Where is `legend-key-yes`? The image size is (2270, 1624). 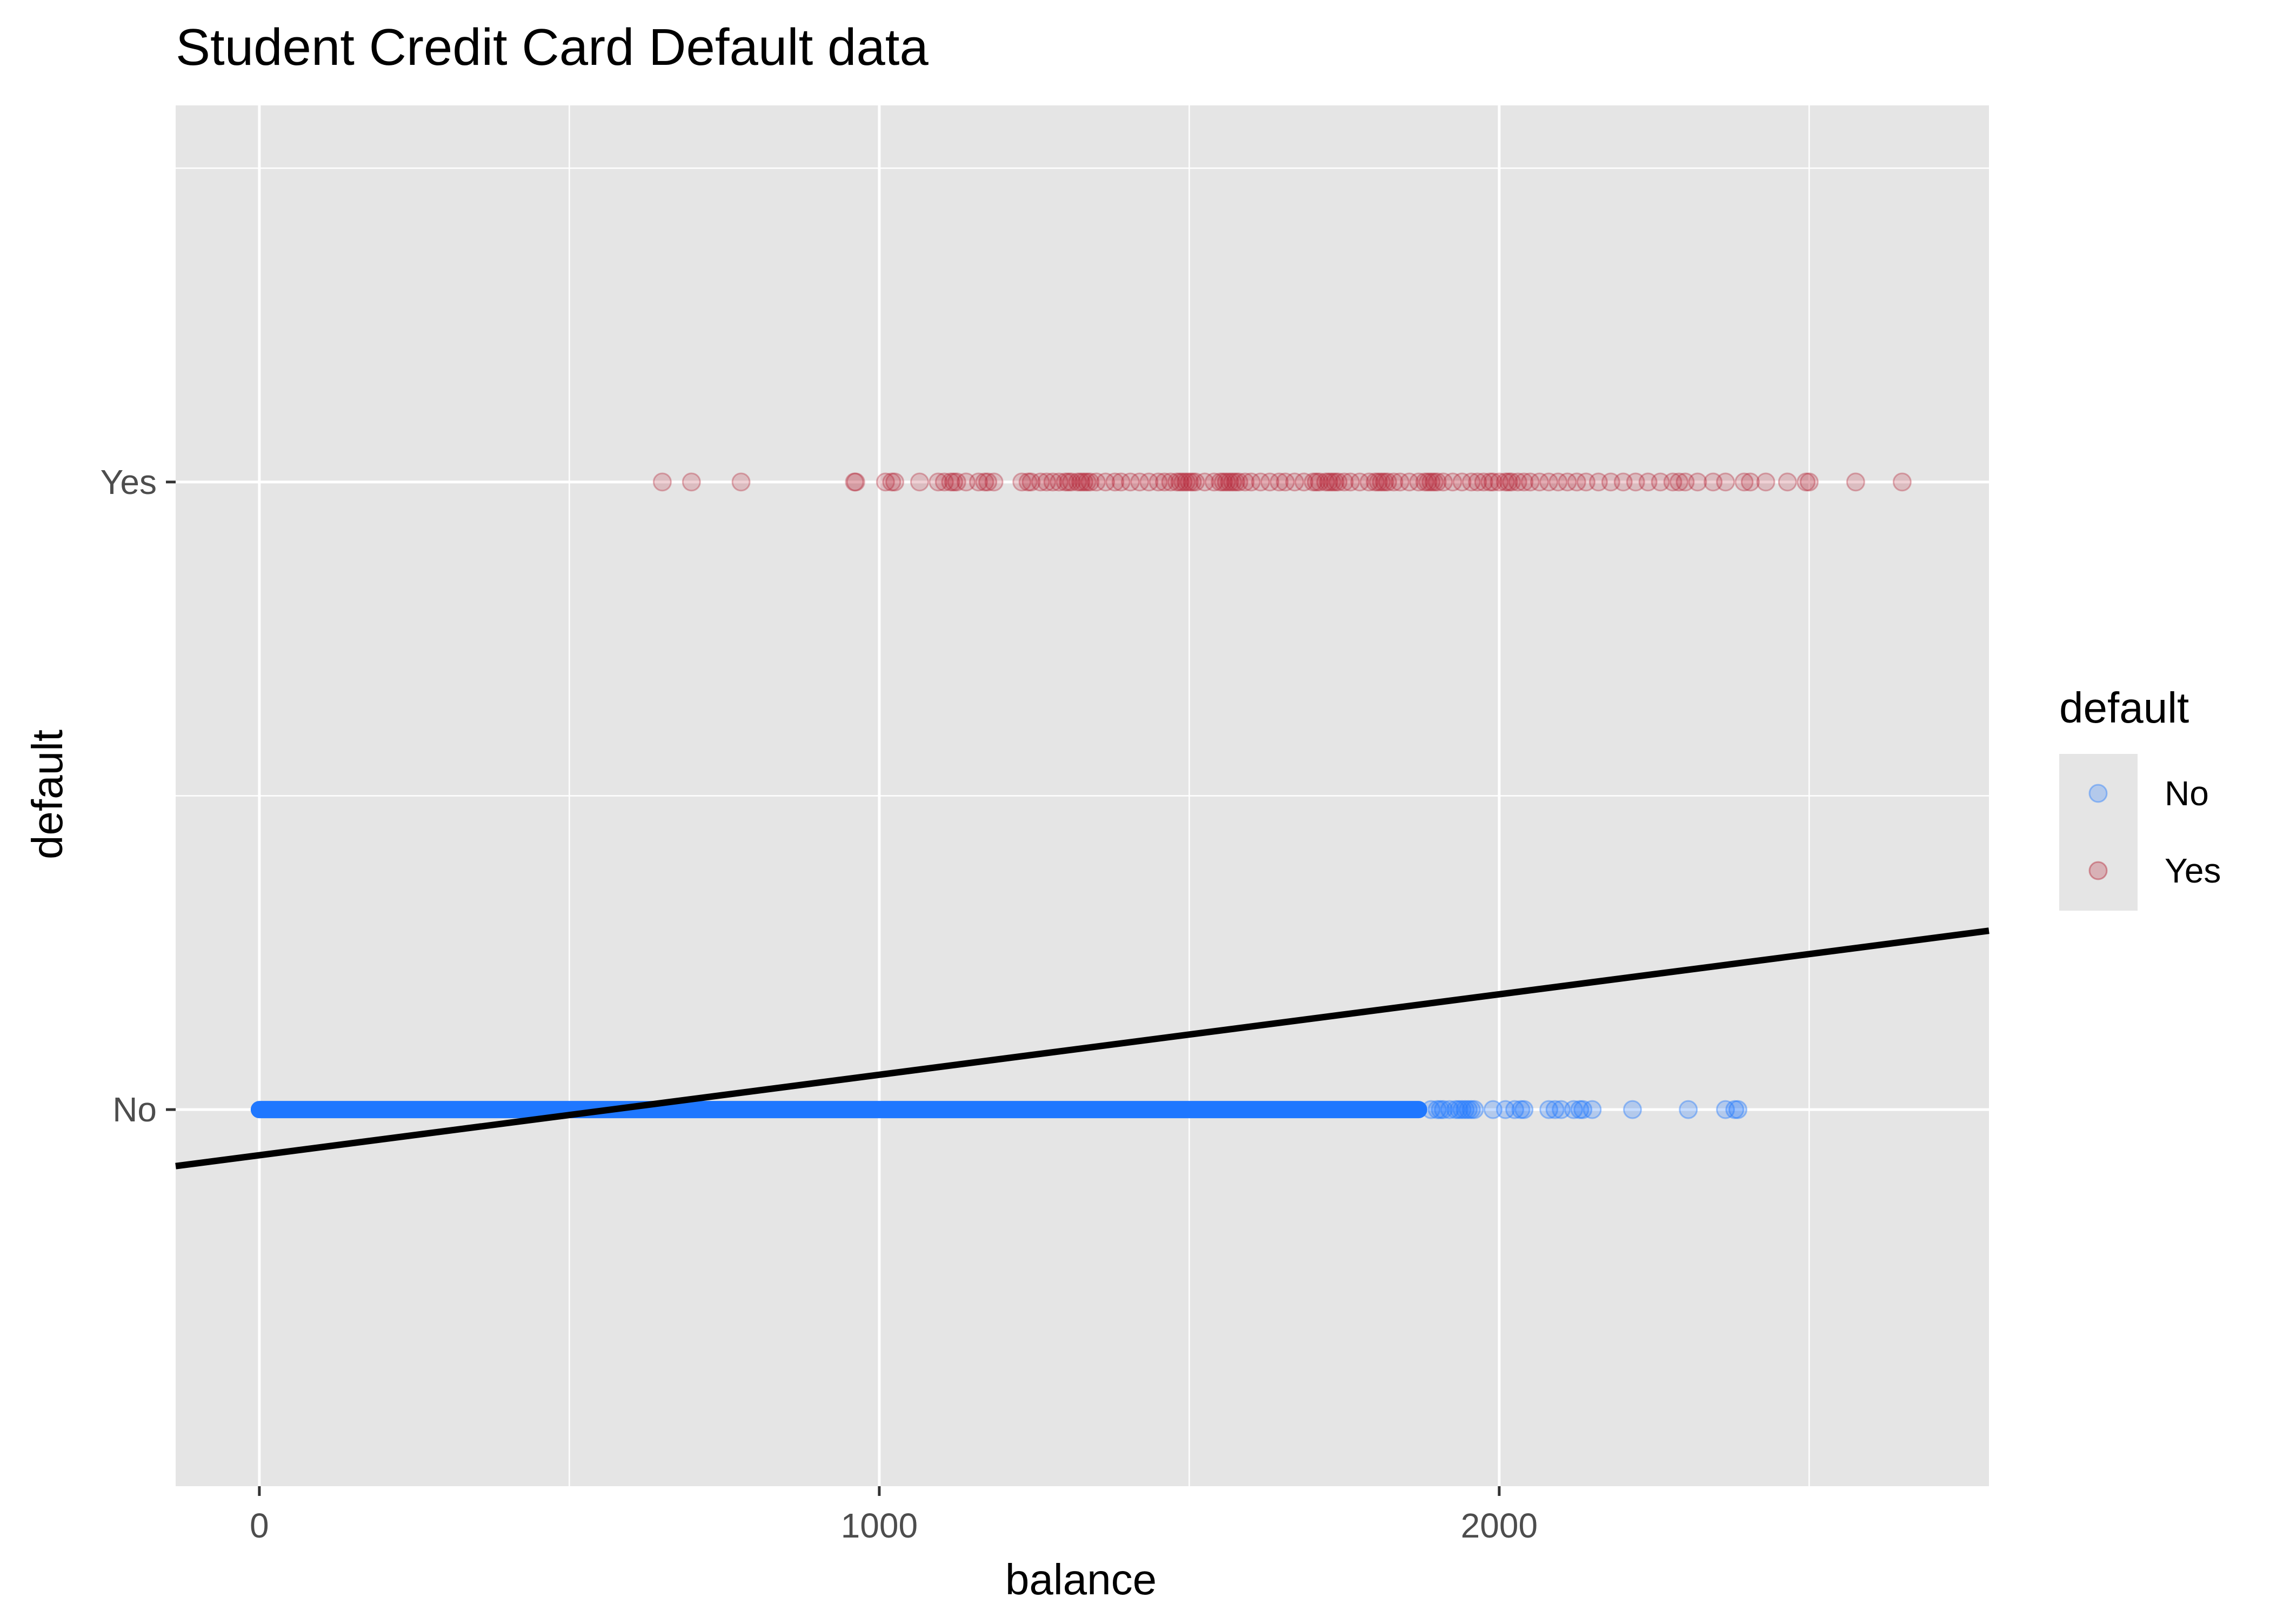
legend-key-yes is located at coordinates (2098, 870).